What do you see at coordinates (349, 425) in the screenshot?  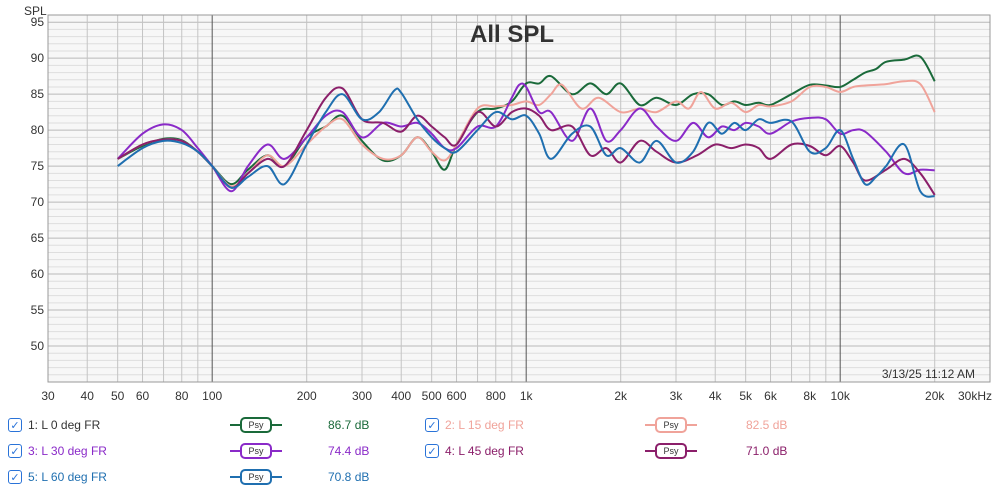 I see `legend-value-series-1: 86.7 dB` at bounding box center [349, 425].